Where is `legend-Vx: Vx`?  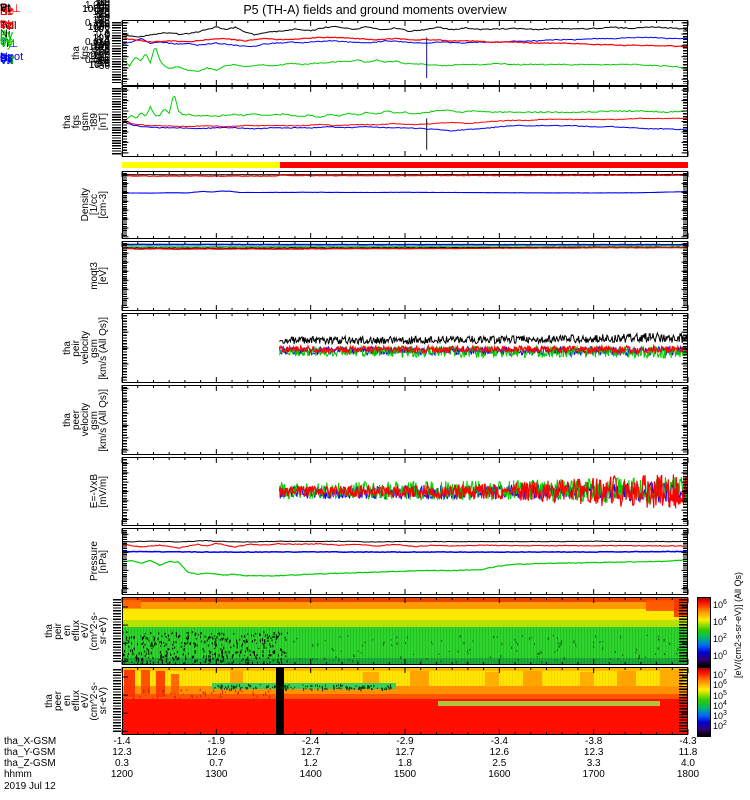
legend-Vx: Vx is located at coordinates (6, 61).